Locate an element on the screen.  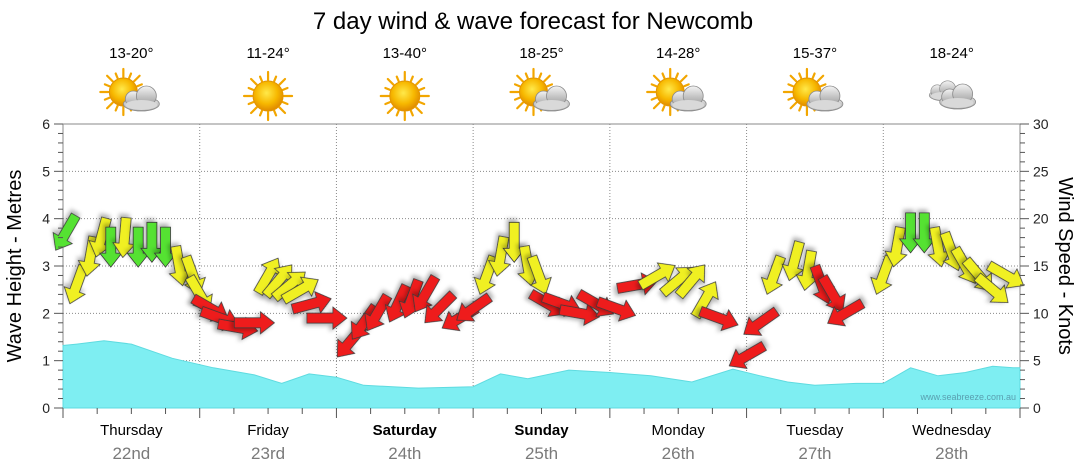
wave-height-area is located at coordinates (541, 374).